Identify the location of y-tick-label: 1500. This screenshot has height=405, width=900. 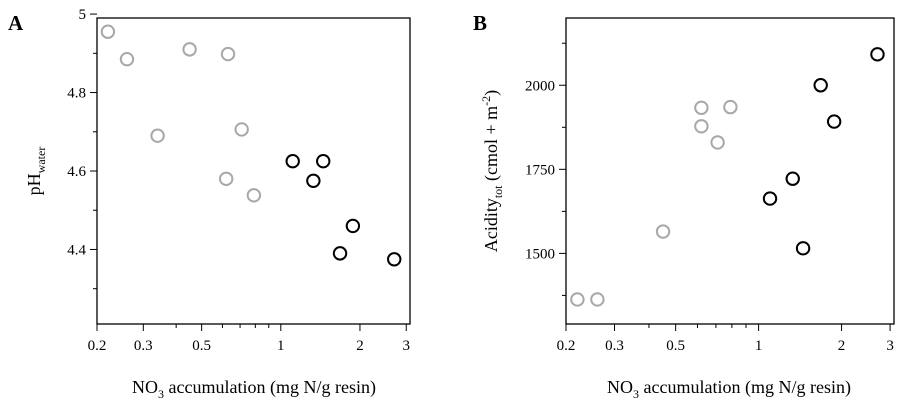
(540, 254).